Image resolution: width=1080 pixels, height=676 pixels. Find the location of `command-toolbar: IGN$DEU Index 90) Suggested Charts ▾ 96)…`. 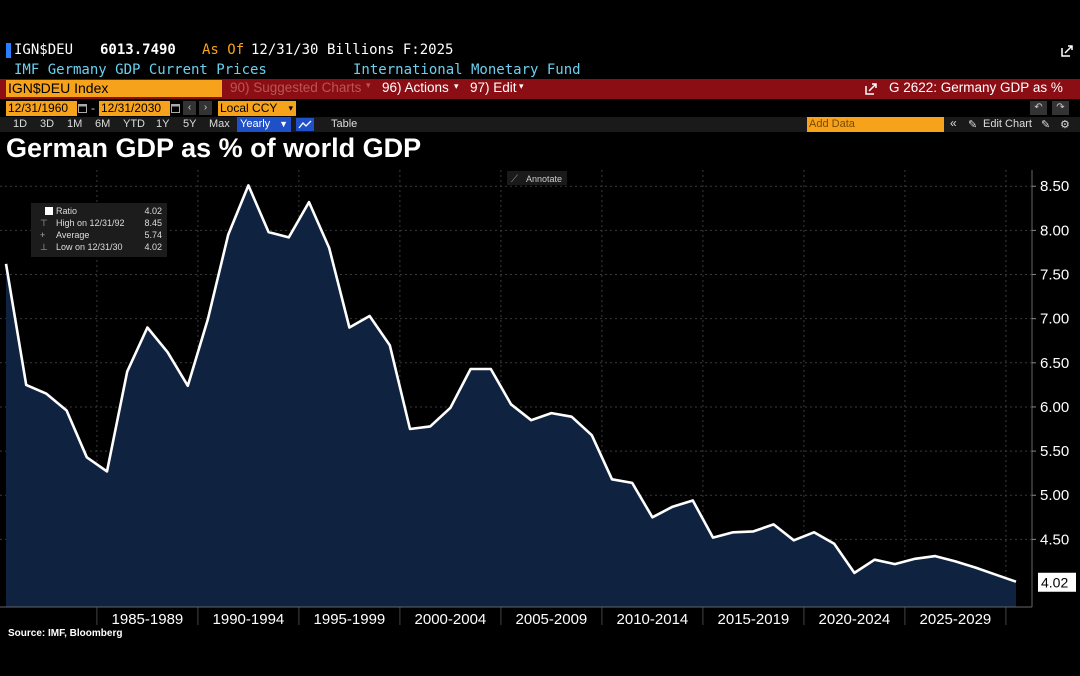

command-toolbar: IGN$DEU Index 90) Suggested Charts ▾ 96)… is located at coordinates (540, 89).